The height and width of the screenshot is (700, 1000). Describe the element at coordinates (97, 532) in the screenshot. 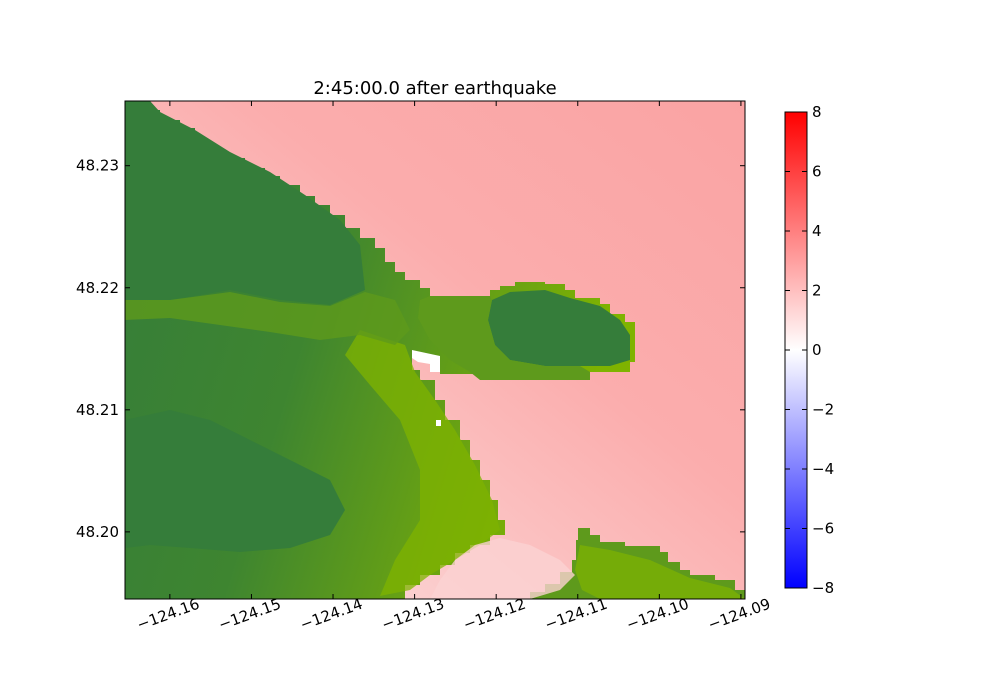

I see `y-tick-label: 48.20` at that location.